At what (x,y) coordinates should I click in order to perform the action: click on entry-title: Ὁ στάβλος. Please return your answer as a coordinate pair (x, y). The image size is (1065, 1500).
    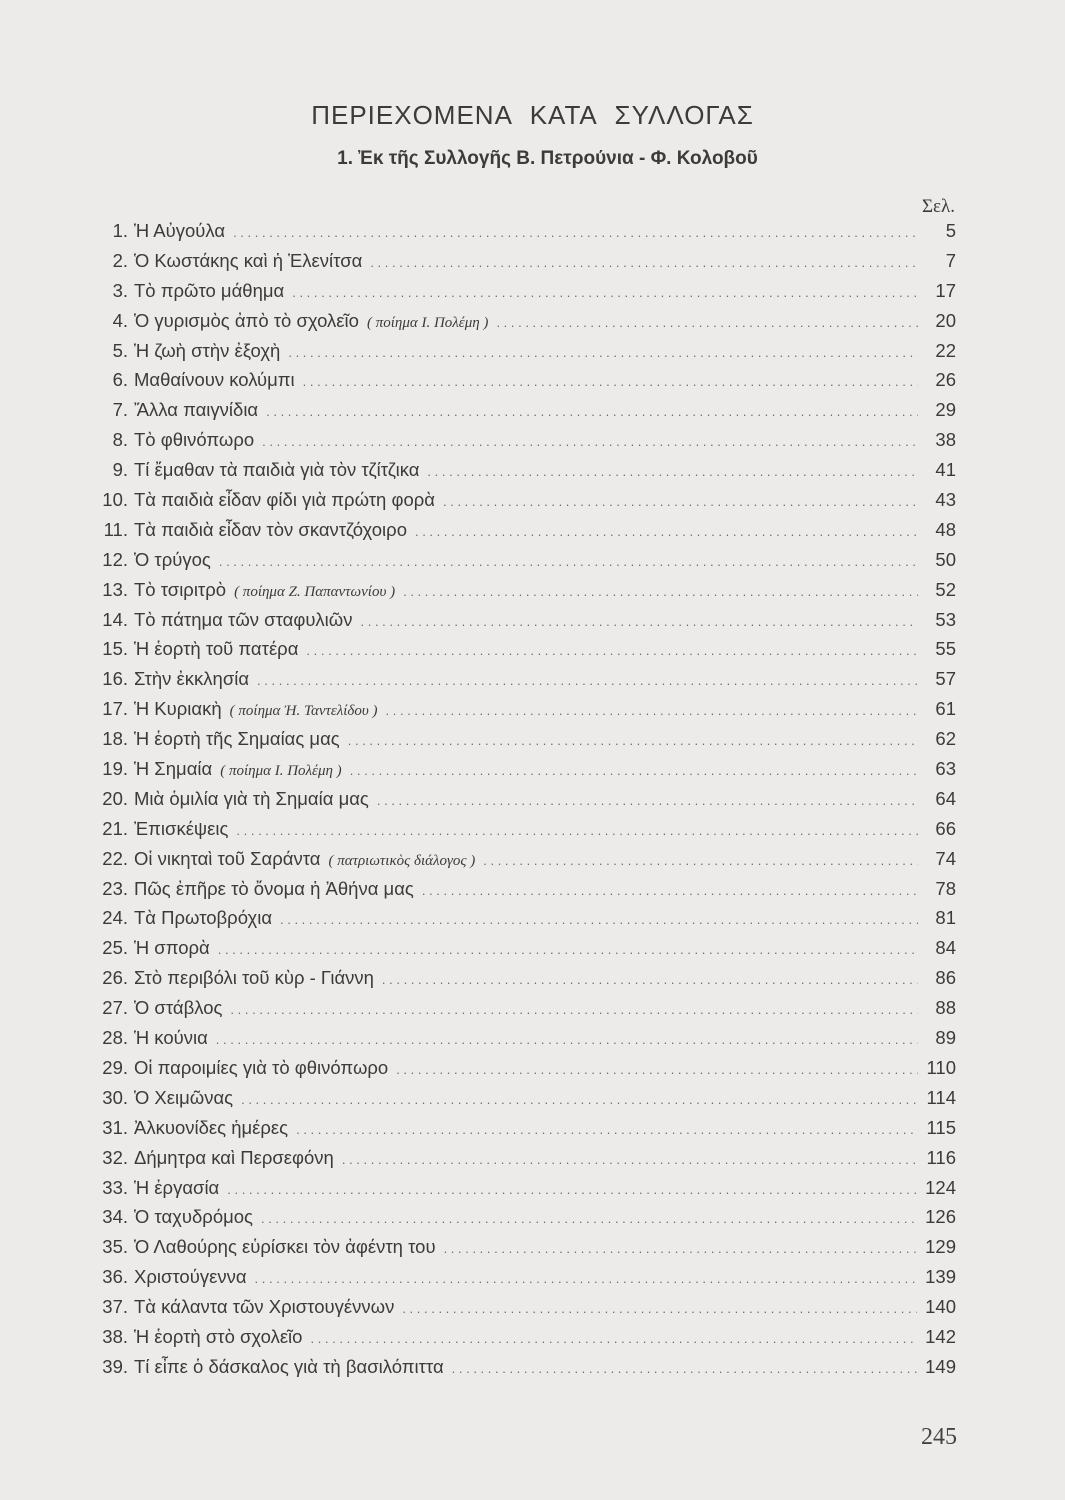
    Looking at the image, I should click on (178, 1008).